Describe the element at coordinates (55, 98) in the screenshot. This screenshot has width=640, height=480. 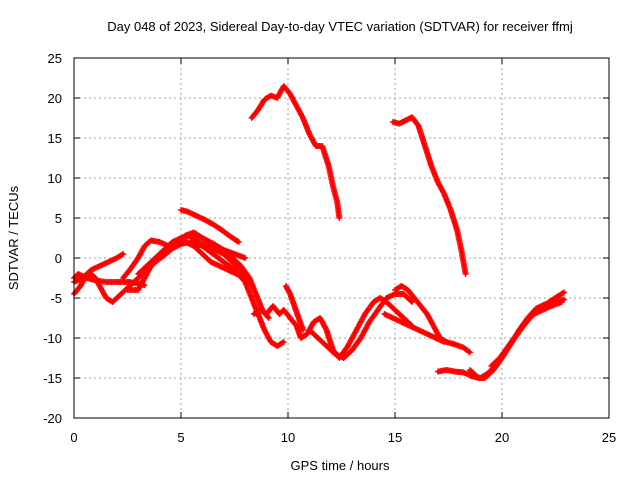
I see `y-tick-label: 20` at that location.